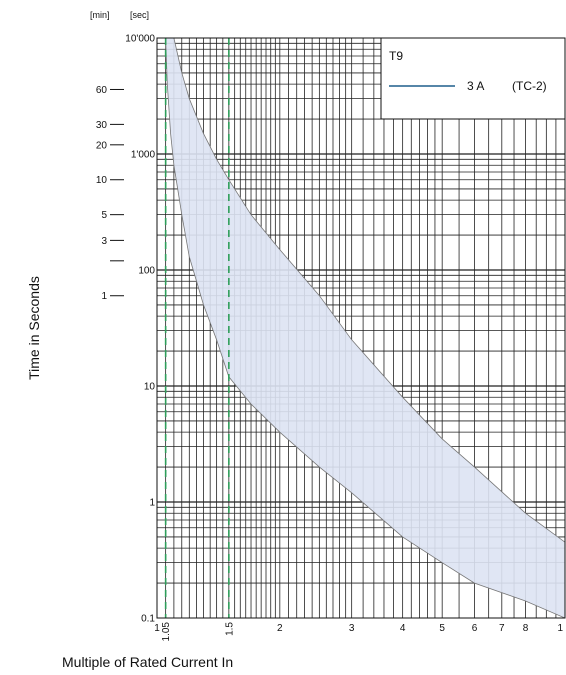 The width and height of the screenshot is (566, 675). Describe the element at coordinates (526, 628) in the screenshot. I see `x-tick-label: 8` at that location.